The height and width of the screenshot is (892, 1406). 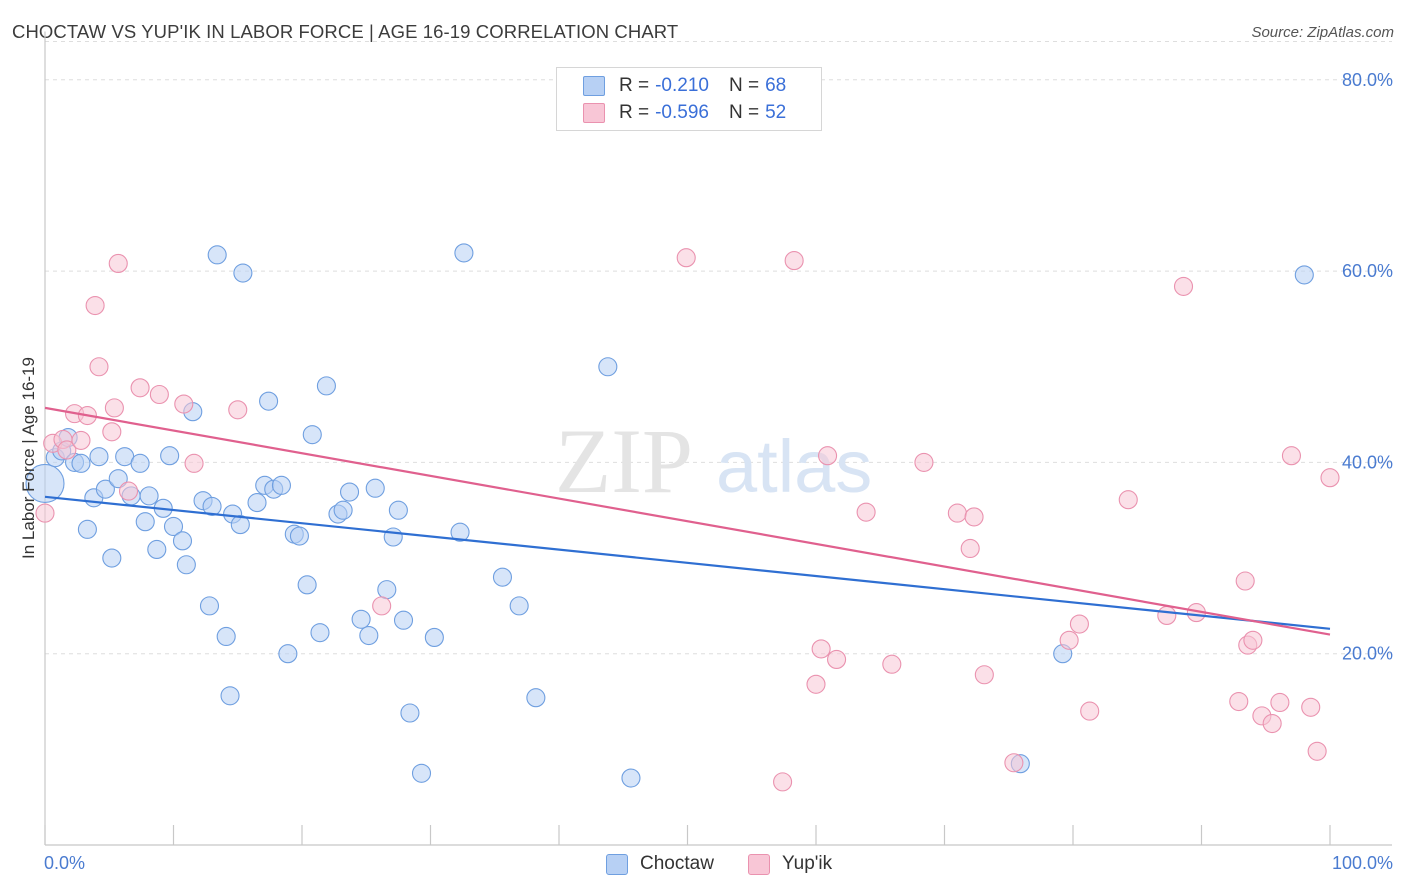 I want to click on bottom-legend-choctaw: Choctaw, so click(x=660, y=864).